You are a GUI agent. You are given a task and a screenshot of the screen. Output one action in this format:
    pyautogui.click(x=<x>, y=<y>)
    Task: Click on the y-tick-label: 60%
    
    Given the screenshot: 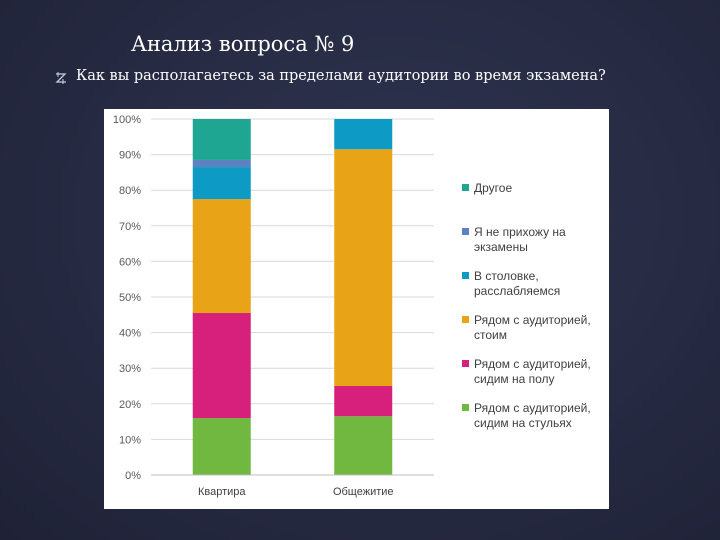 What is the action you would take?
    pyautogui.click(x=130, y=262)
    